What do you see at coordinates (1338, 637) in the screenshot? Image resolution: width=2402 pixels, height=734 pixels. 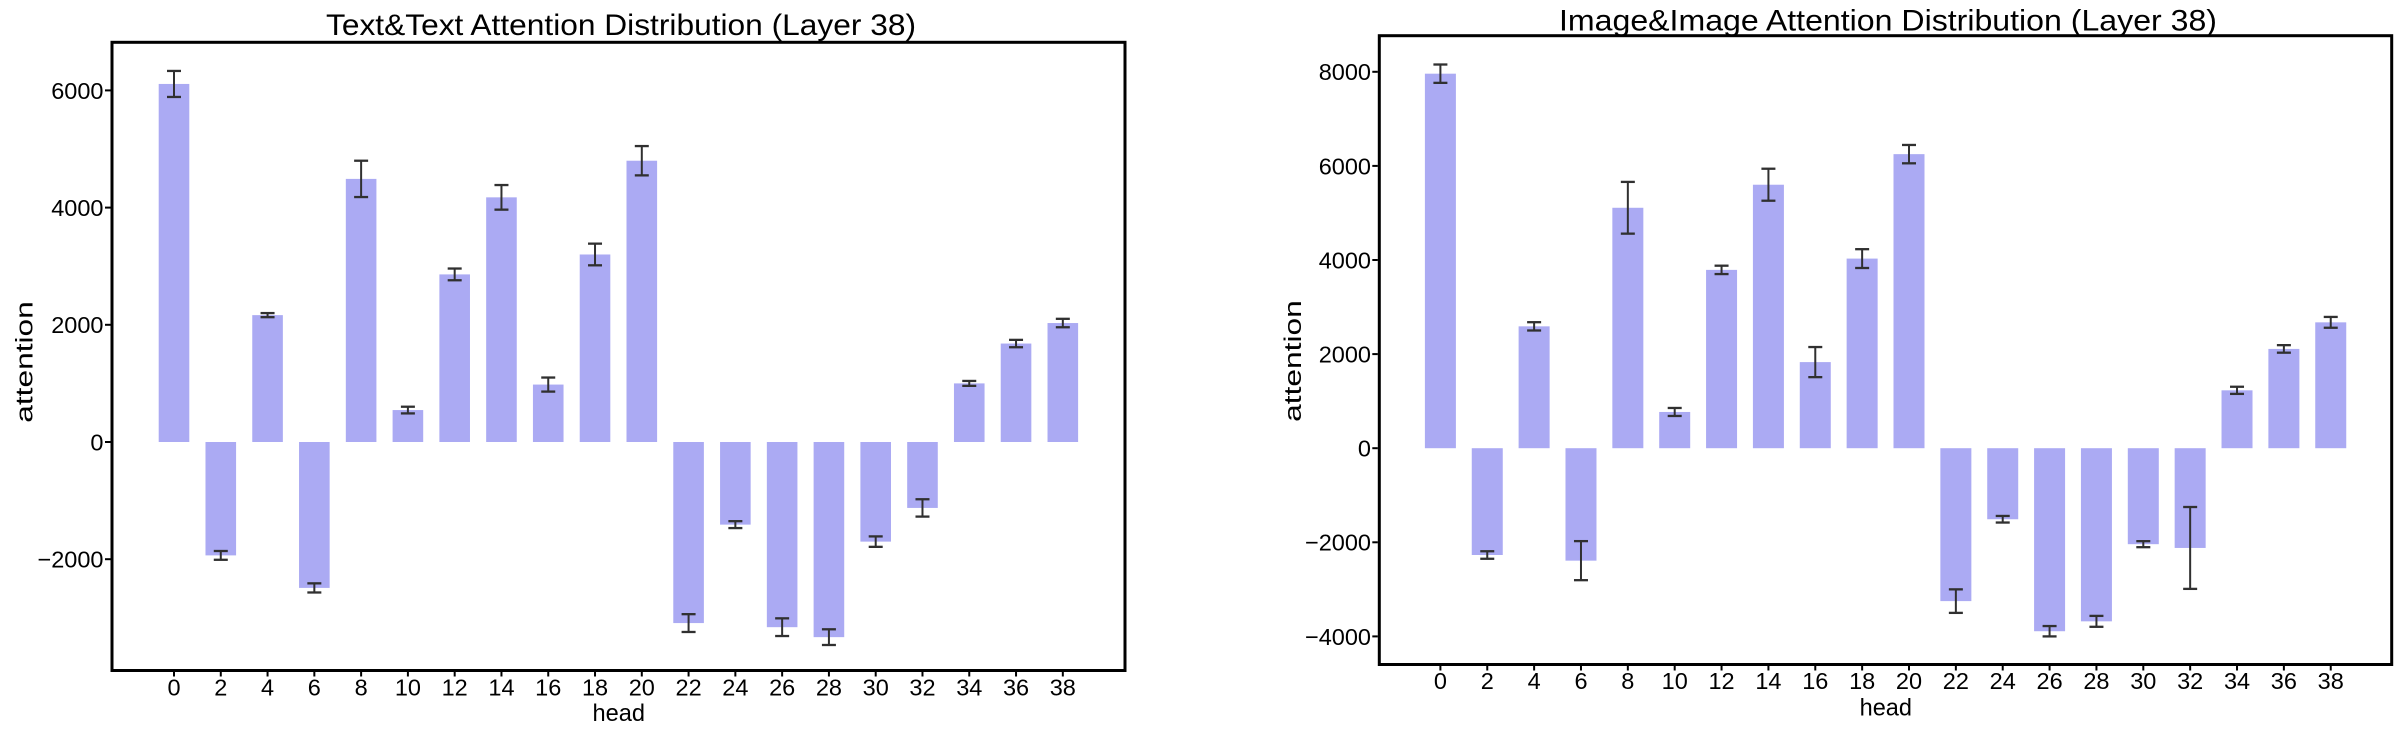 I see `svg-text: −4000` at bounding box center [1338, 637].